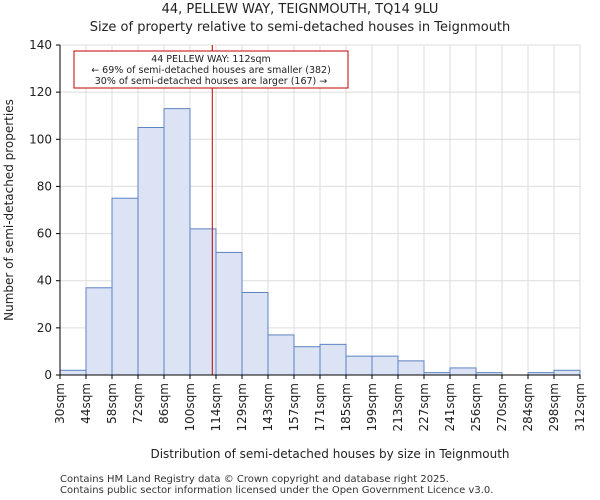 This screenshot has width=600, height=500. I want to click on y-tick-label: 40, so click(44, 281).